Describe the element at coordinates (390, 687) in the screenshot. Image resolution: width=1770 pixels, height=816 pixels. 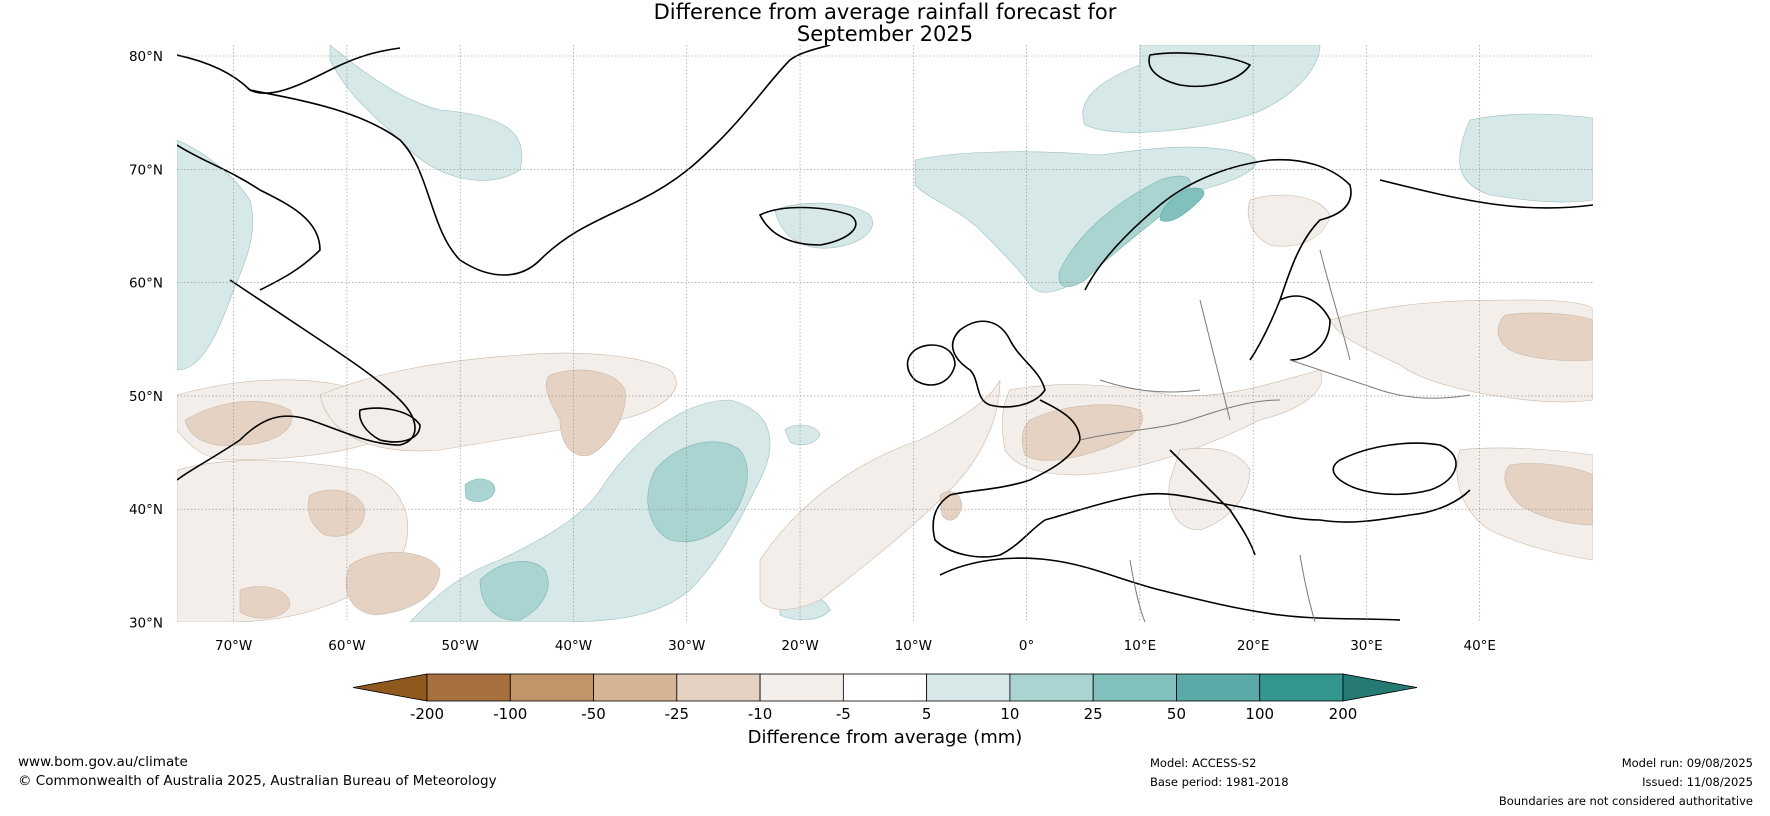
I see `colorbar-extend-low` at that location.